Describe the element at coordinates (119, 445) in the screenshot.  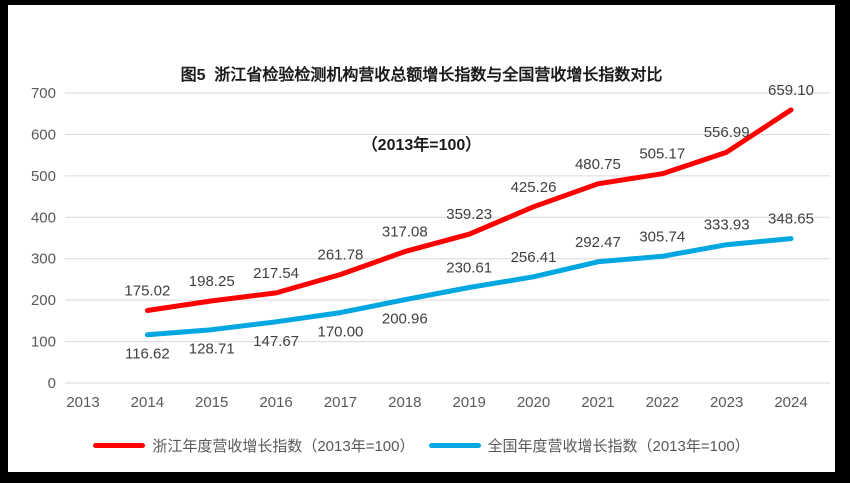
I see `zhejiang-line-swatch` at that location.